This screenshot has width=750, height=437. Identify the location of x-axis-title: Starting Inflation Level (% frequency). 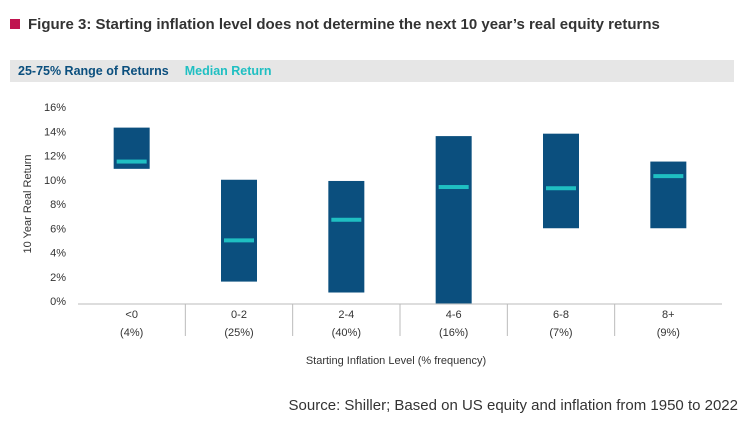
(396, 361).